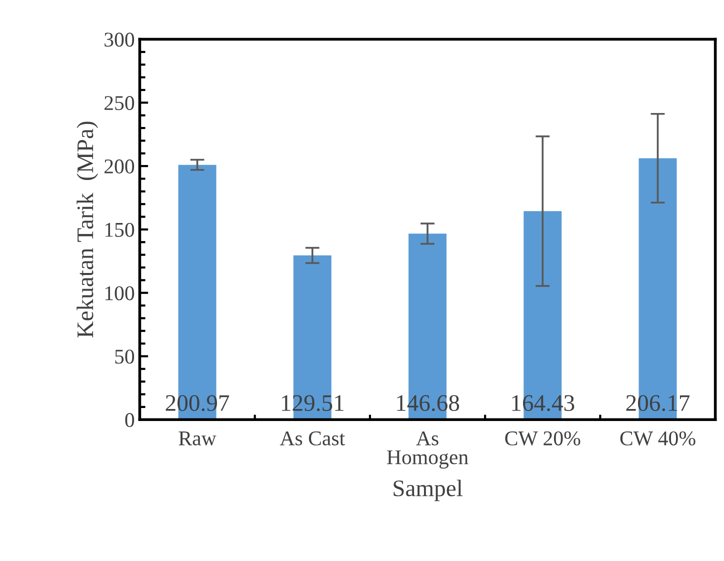  Describe the element at coordinates (119, 39) in the screenshot. I see `y-tick-label: 300` at that location.